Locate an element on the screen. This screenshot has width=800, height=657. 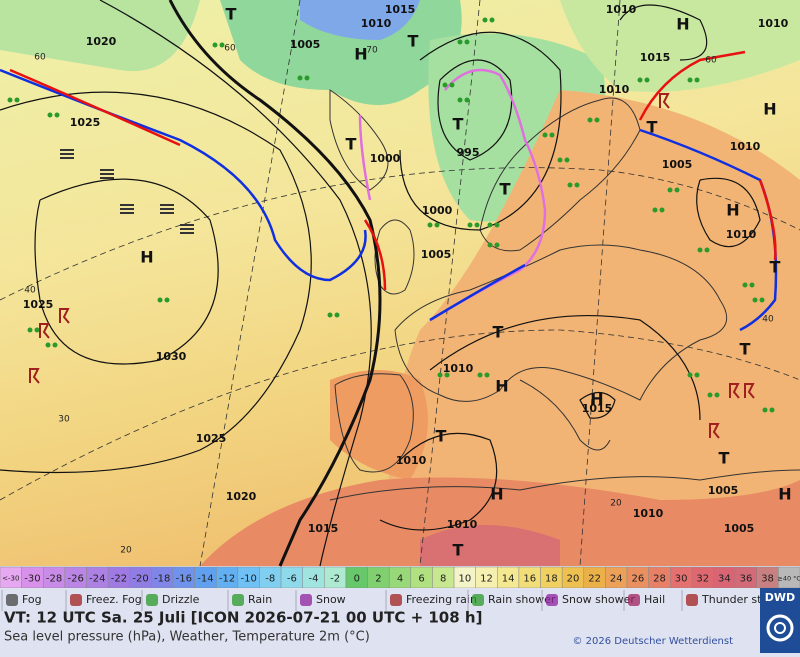
isobar-label: 1000 is located at coordinates (437, 210).